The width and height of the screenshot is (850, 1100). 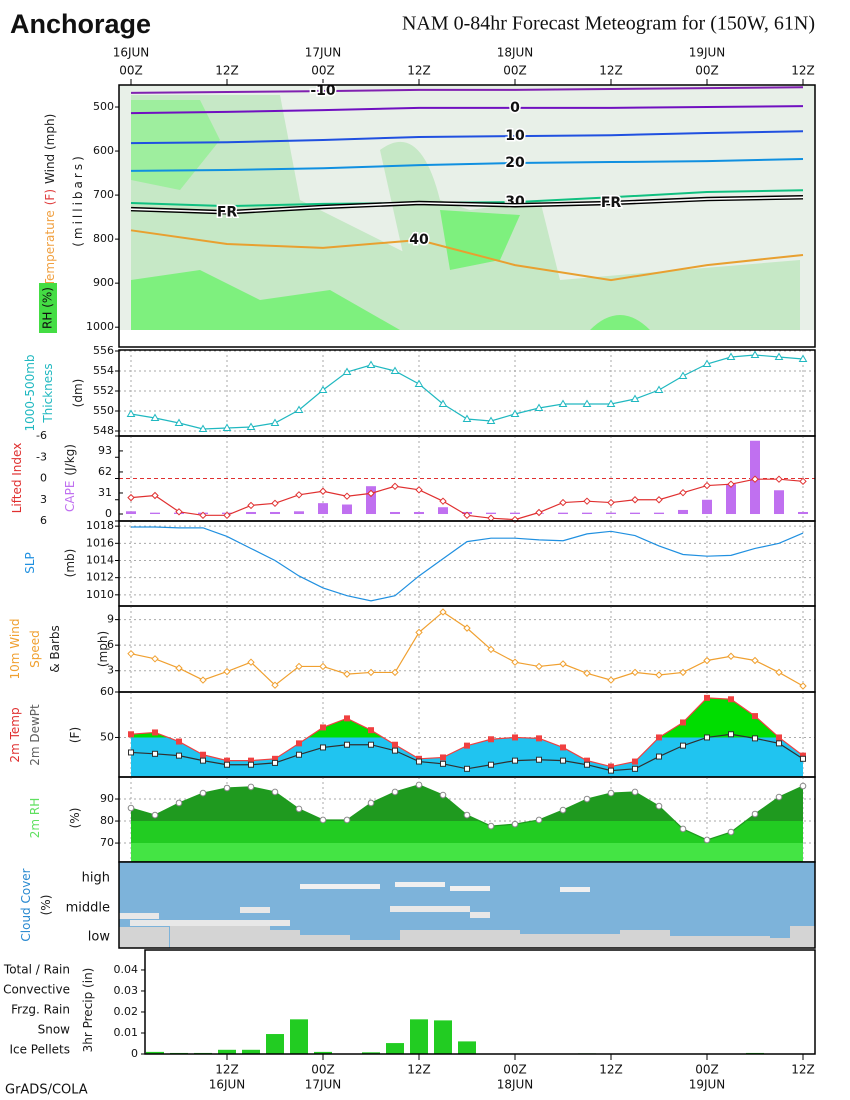 I want to click on x-tick-label: 00Z, so click(x=515, y=1070).